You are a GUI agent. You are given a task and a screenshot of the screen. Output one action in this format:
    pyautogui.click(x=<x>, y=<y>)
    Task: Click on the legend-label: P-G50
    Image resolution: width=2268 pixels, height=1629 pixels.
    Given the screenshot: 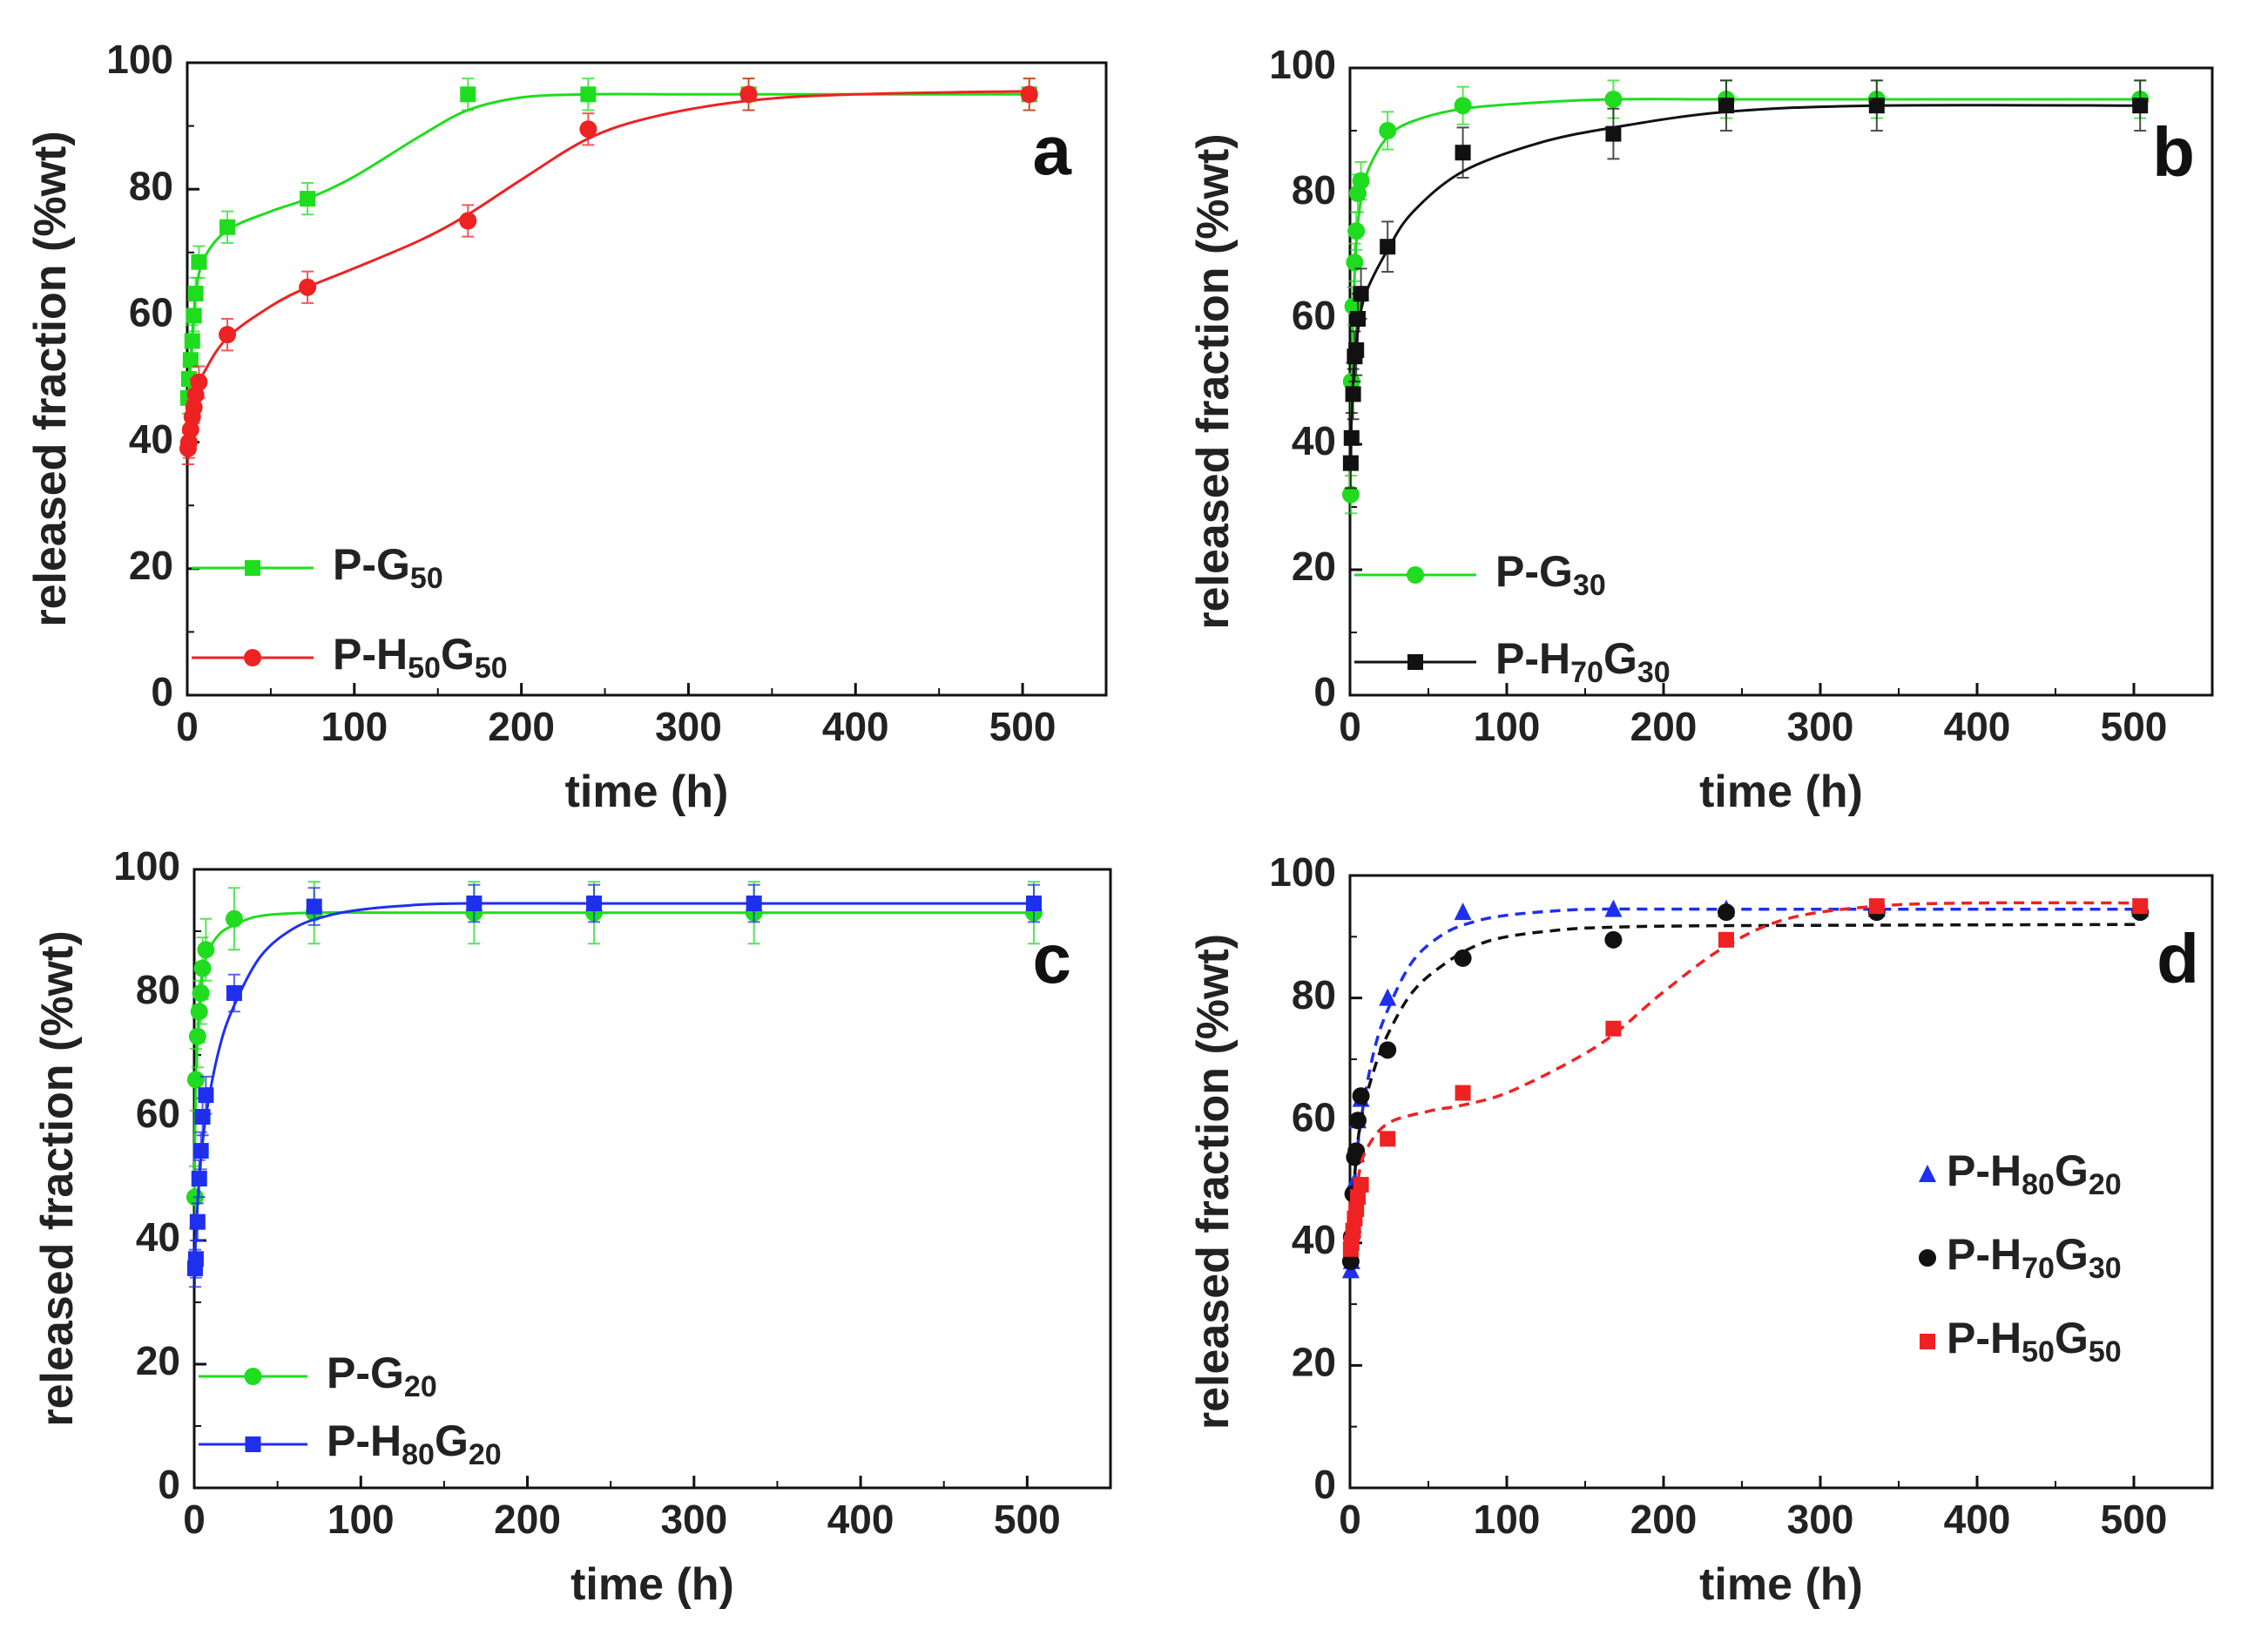 What is the action you would take?
    pyautogui.click(x=388, y=567)
    